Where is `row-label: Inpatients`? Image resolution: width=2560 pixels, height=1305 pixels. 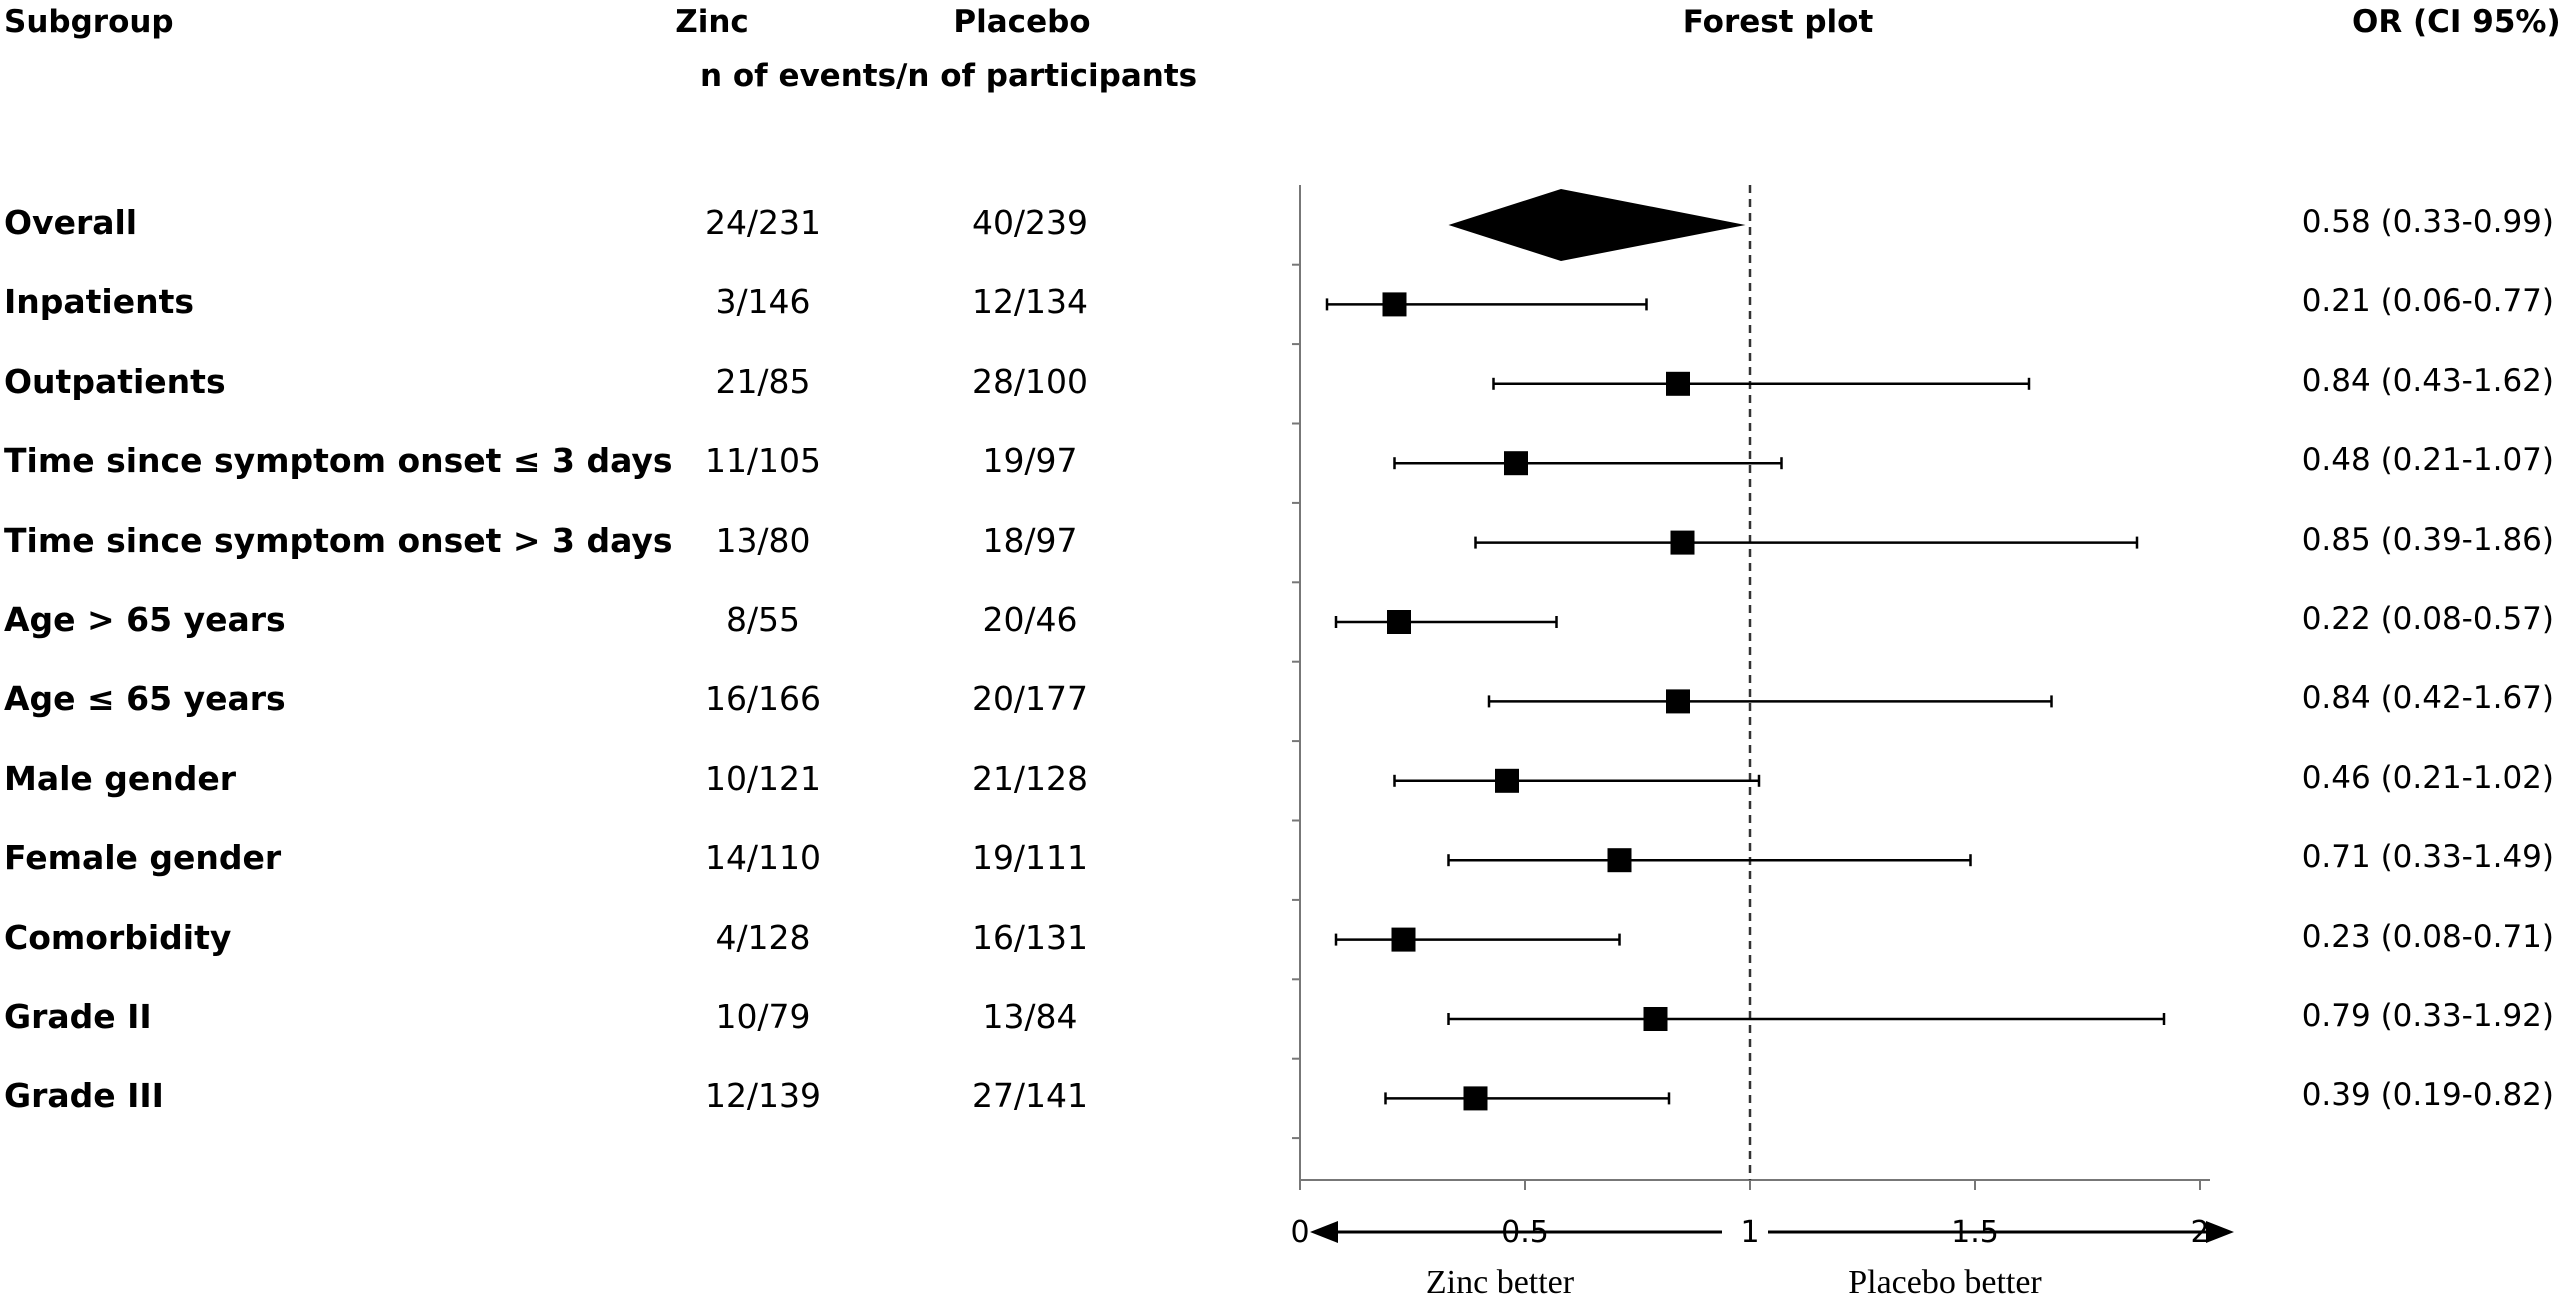 row-label: Inpatients is located at coordinates (99, 302).